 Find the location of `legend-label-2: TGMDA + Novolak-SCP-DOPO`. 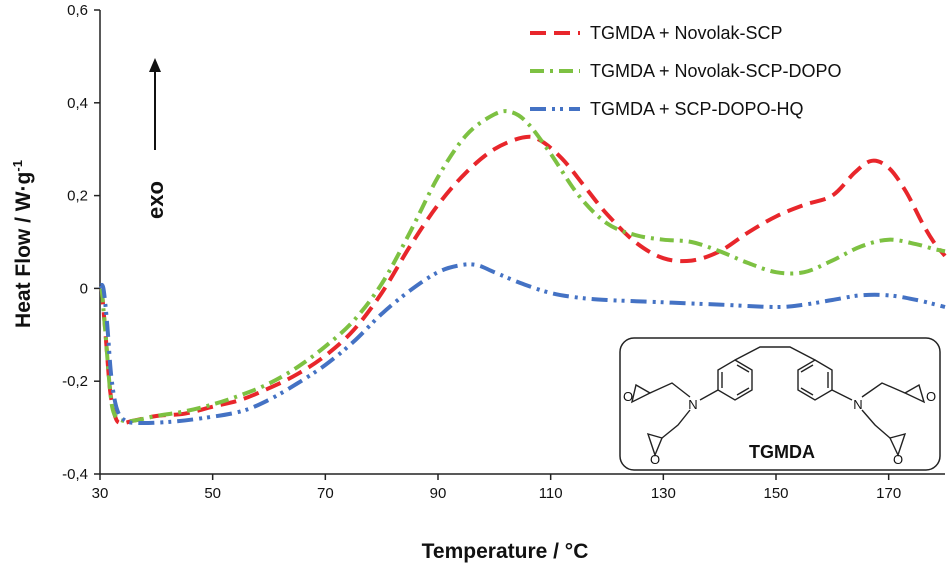

legend-label-2: TGMDA + Novolak-SCP-DOPO is located at coordinates (716, 71).